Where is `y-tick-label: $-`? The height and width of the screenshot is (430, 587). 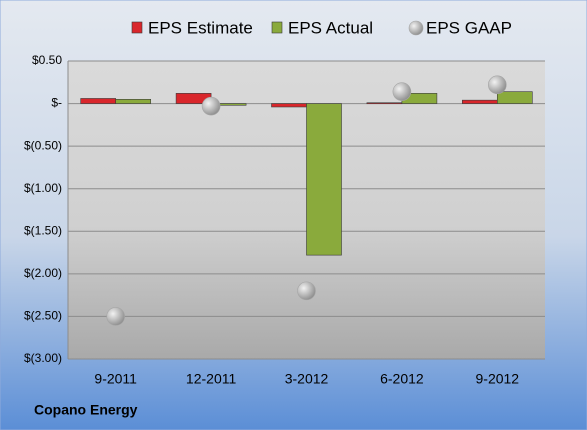 y-tick-label: $- is located at coordinates (56, 103).